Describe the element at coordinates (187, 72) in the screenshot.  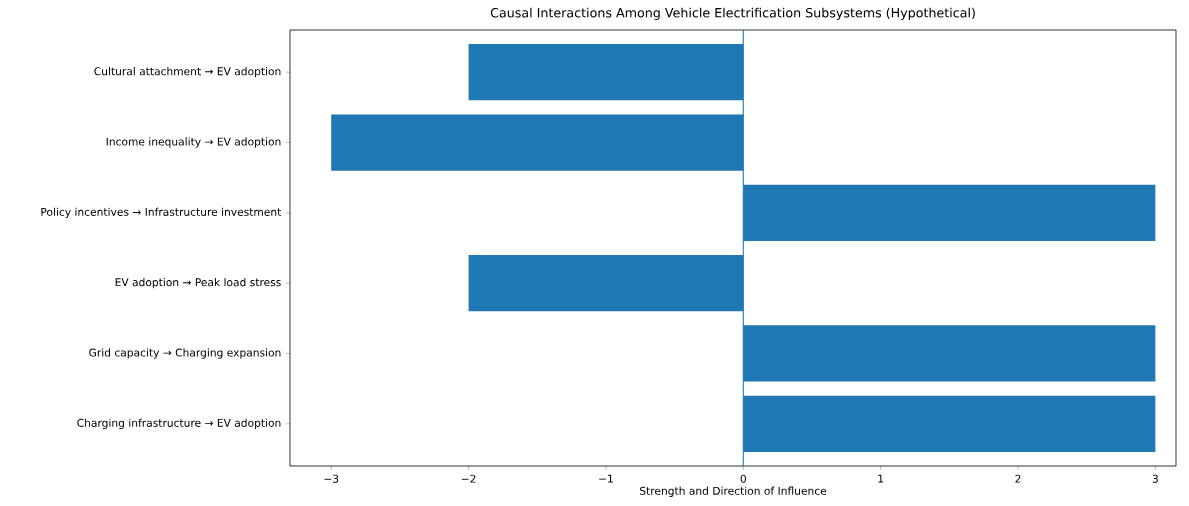
I see `y-tick-label: Cultural attachment → EV adoption` at that location.